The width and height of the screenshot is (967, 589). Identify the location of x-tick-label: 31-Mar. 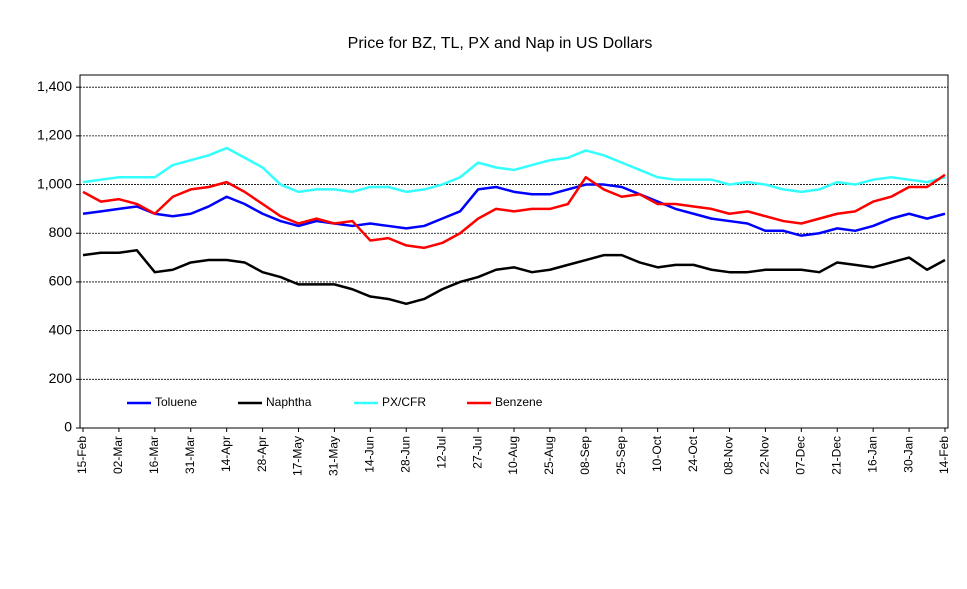
(190, 455).